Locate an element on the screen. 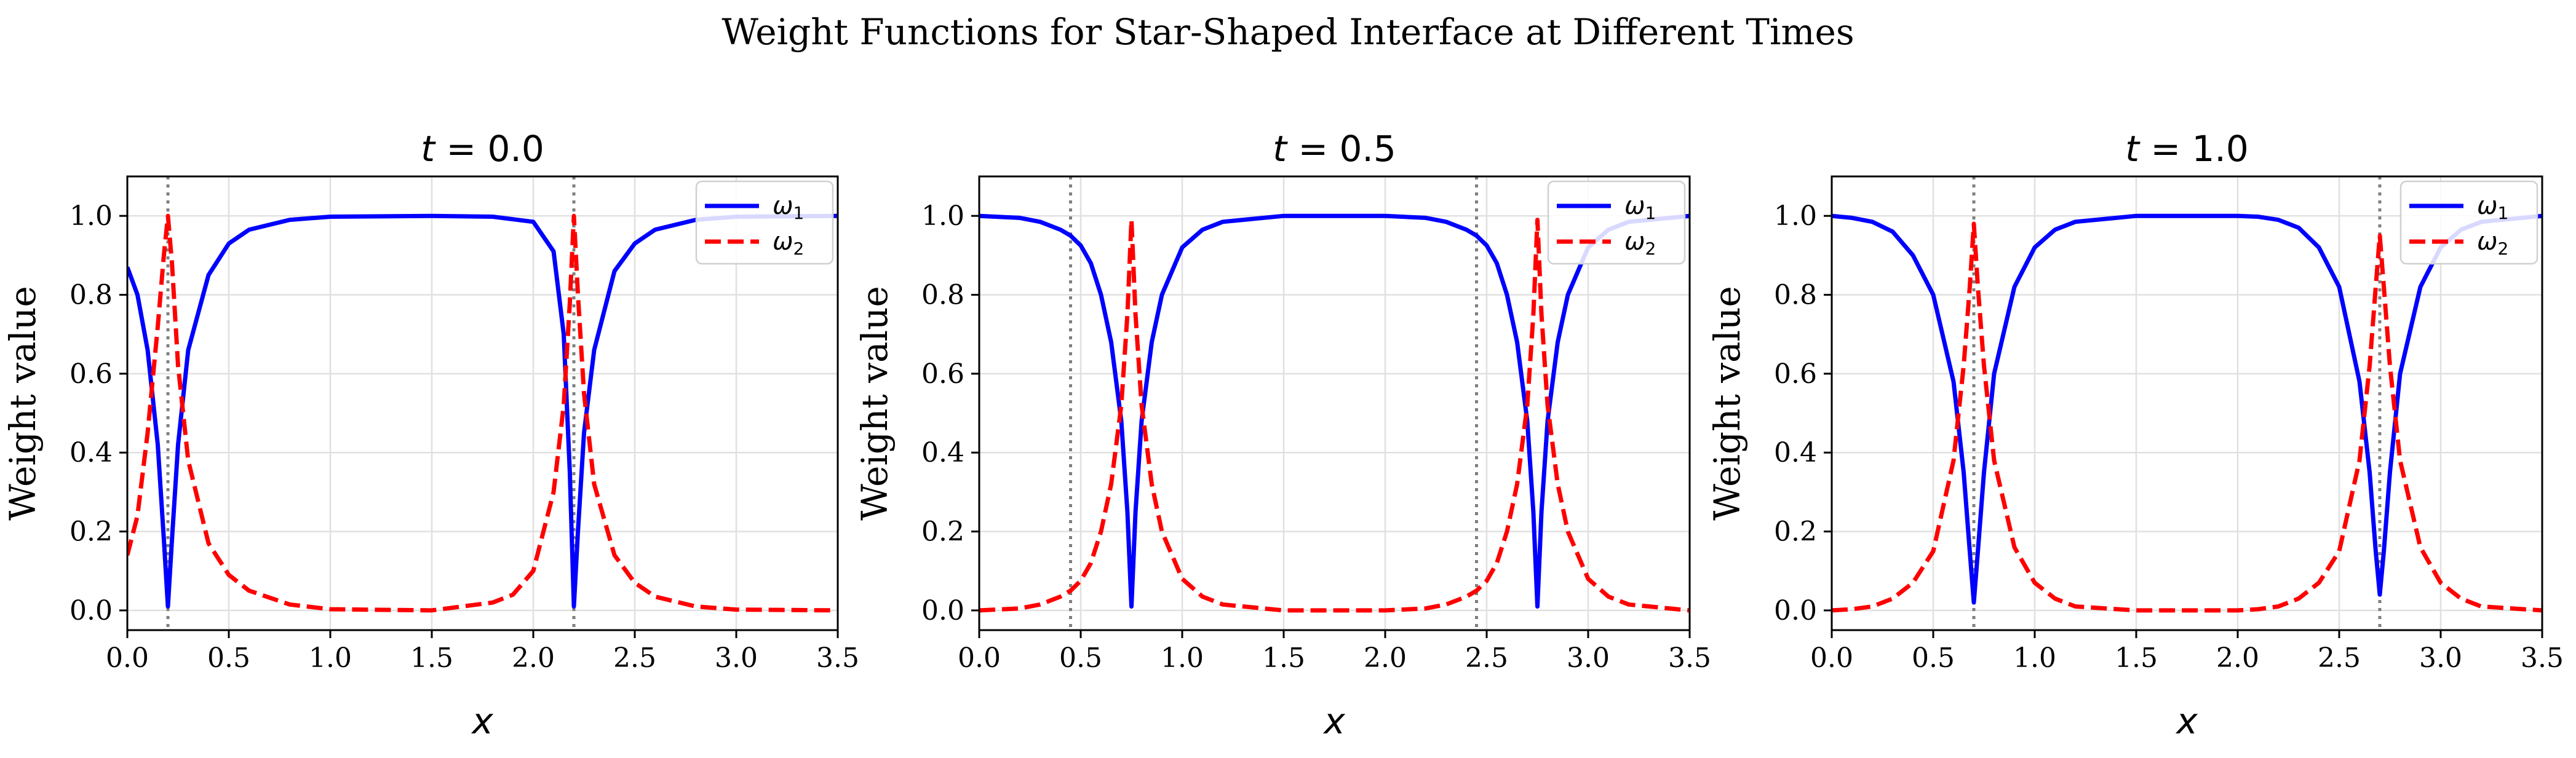 This screenshot has width=2576, height=758. subplot-title: t = 0.0 is located at coordinates (482, 149).